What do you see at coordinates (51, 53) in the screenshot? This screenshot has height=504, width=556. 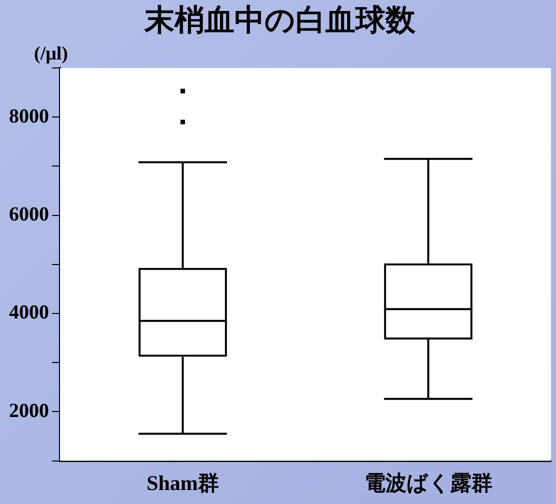 I see `y-axis-title: (/μl)` at bounding box center [51, 53].